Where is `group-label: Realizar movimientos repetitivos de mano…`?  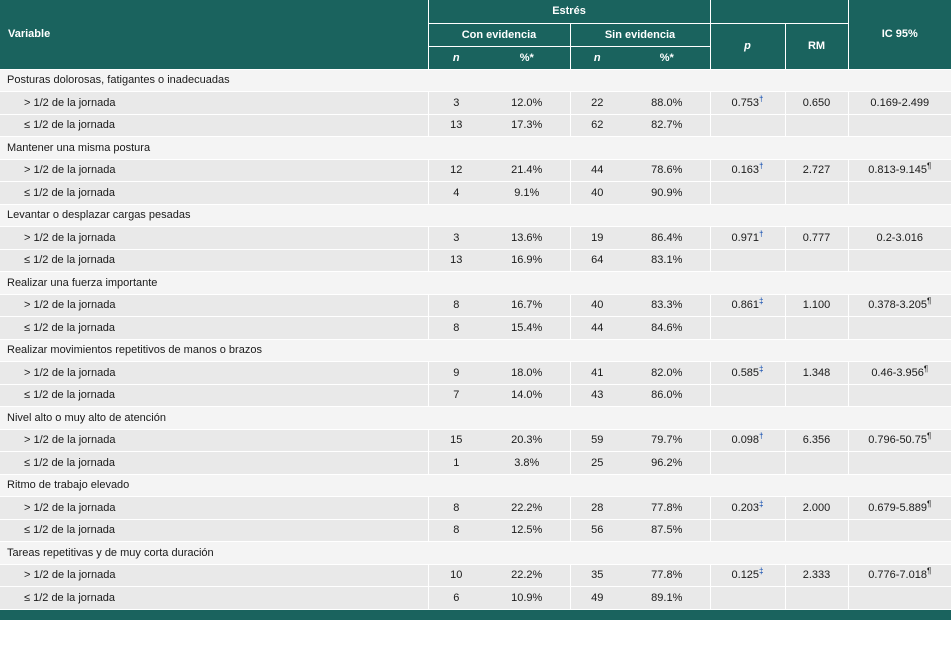 group-label: Realizar movimientos repetitivos de mano… is located at coordinates (475, 350).